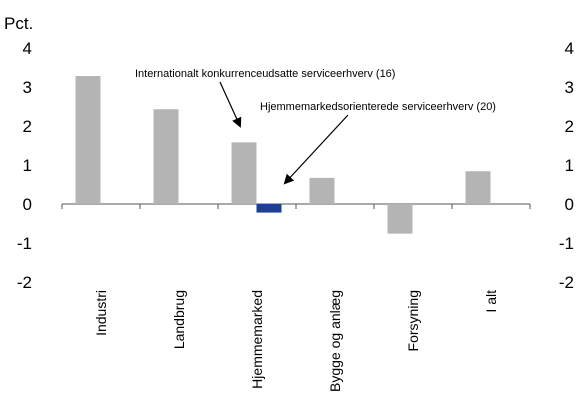 The image size is (580, 417). What do you see at coordinates (24, 282) in the screenshot?
I see `y-tick-left-label: -2` at bounding box center [24, 282].